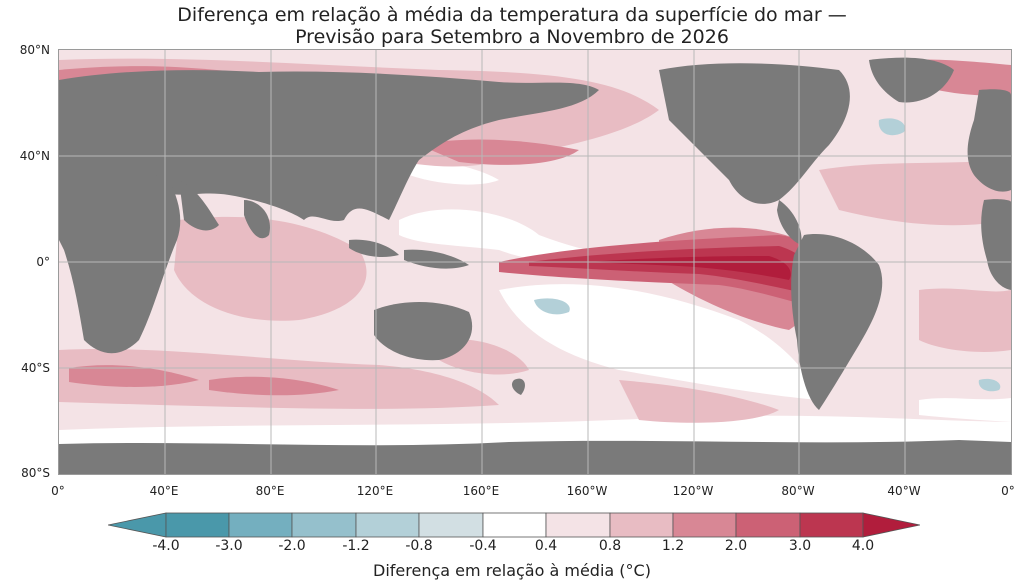  I want to click on colorbar-arrow-high, so click(891, 525).